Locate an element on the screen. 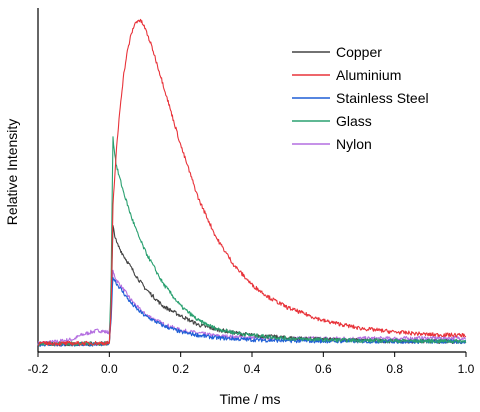  x-tick-label: 1.0 is located at coordinates (466, 369).